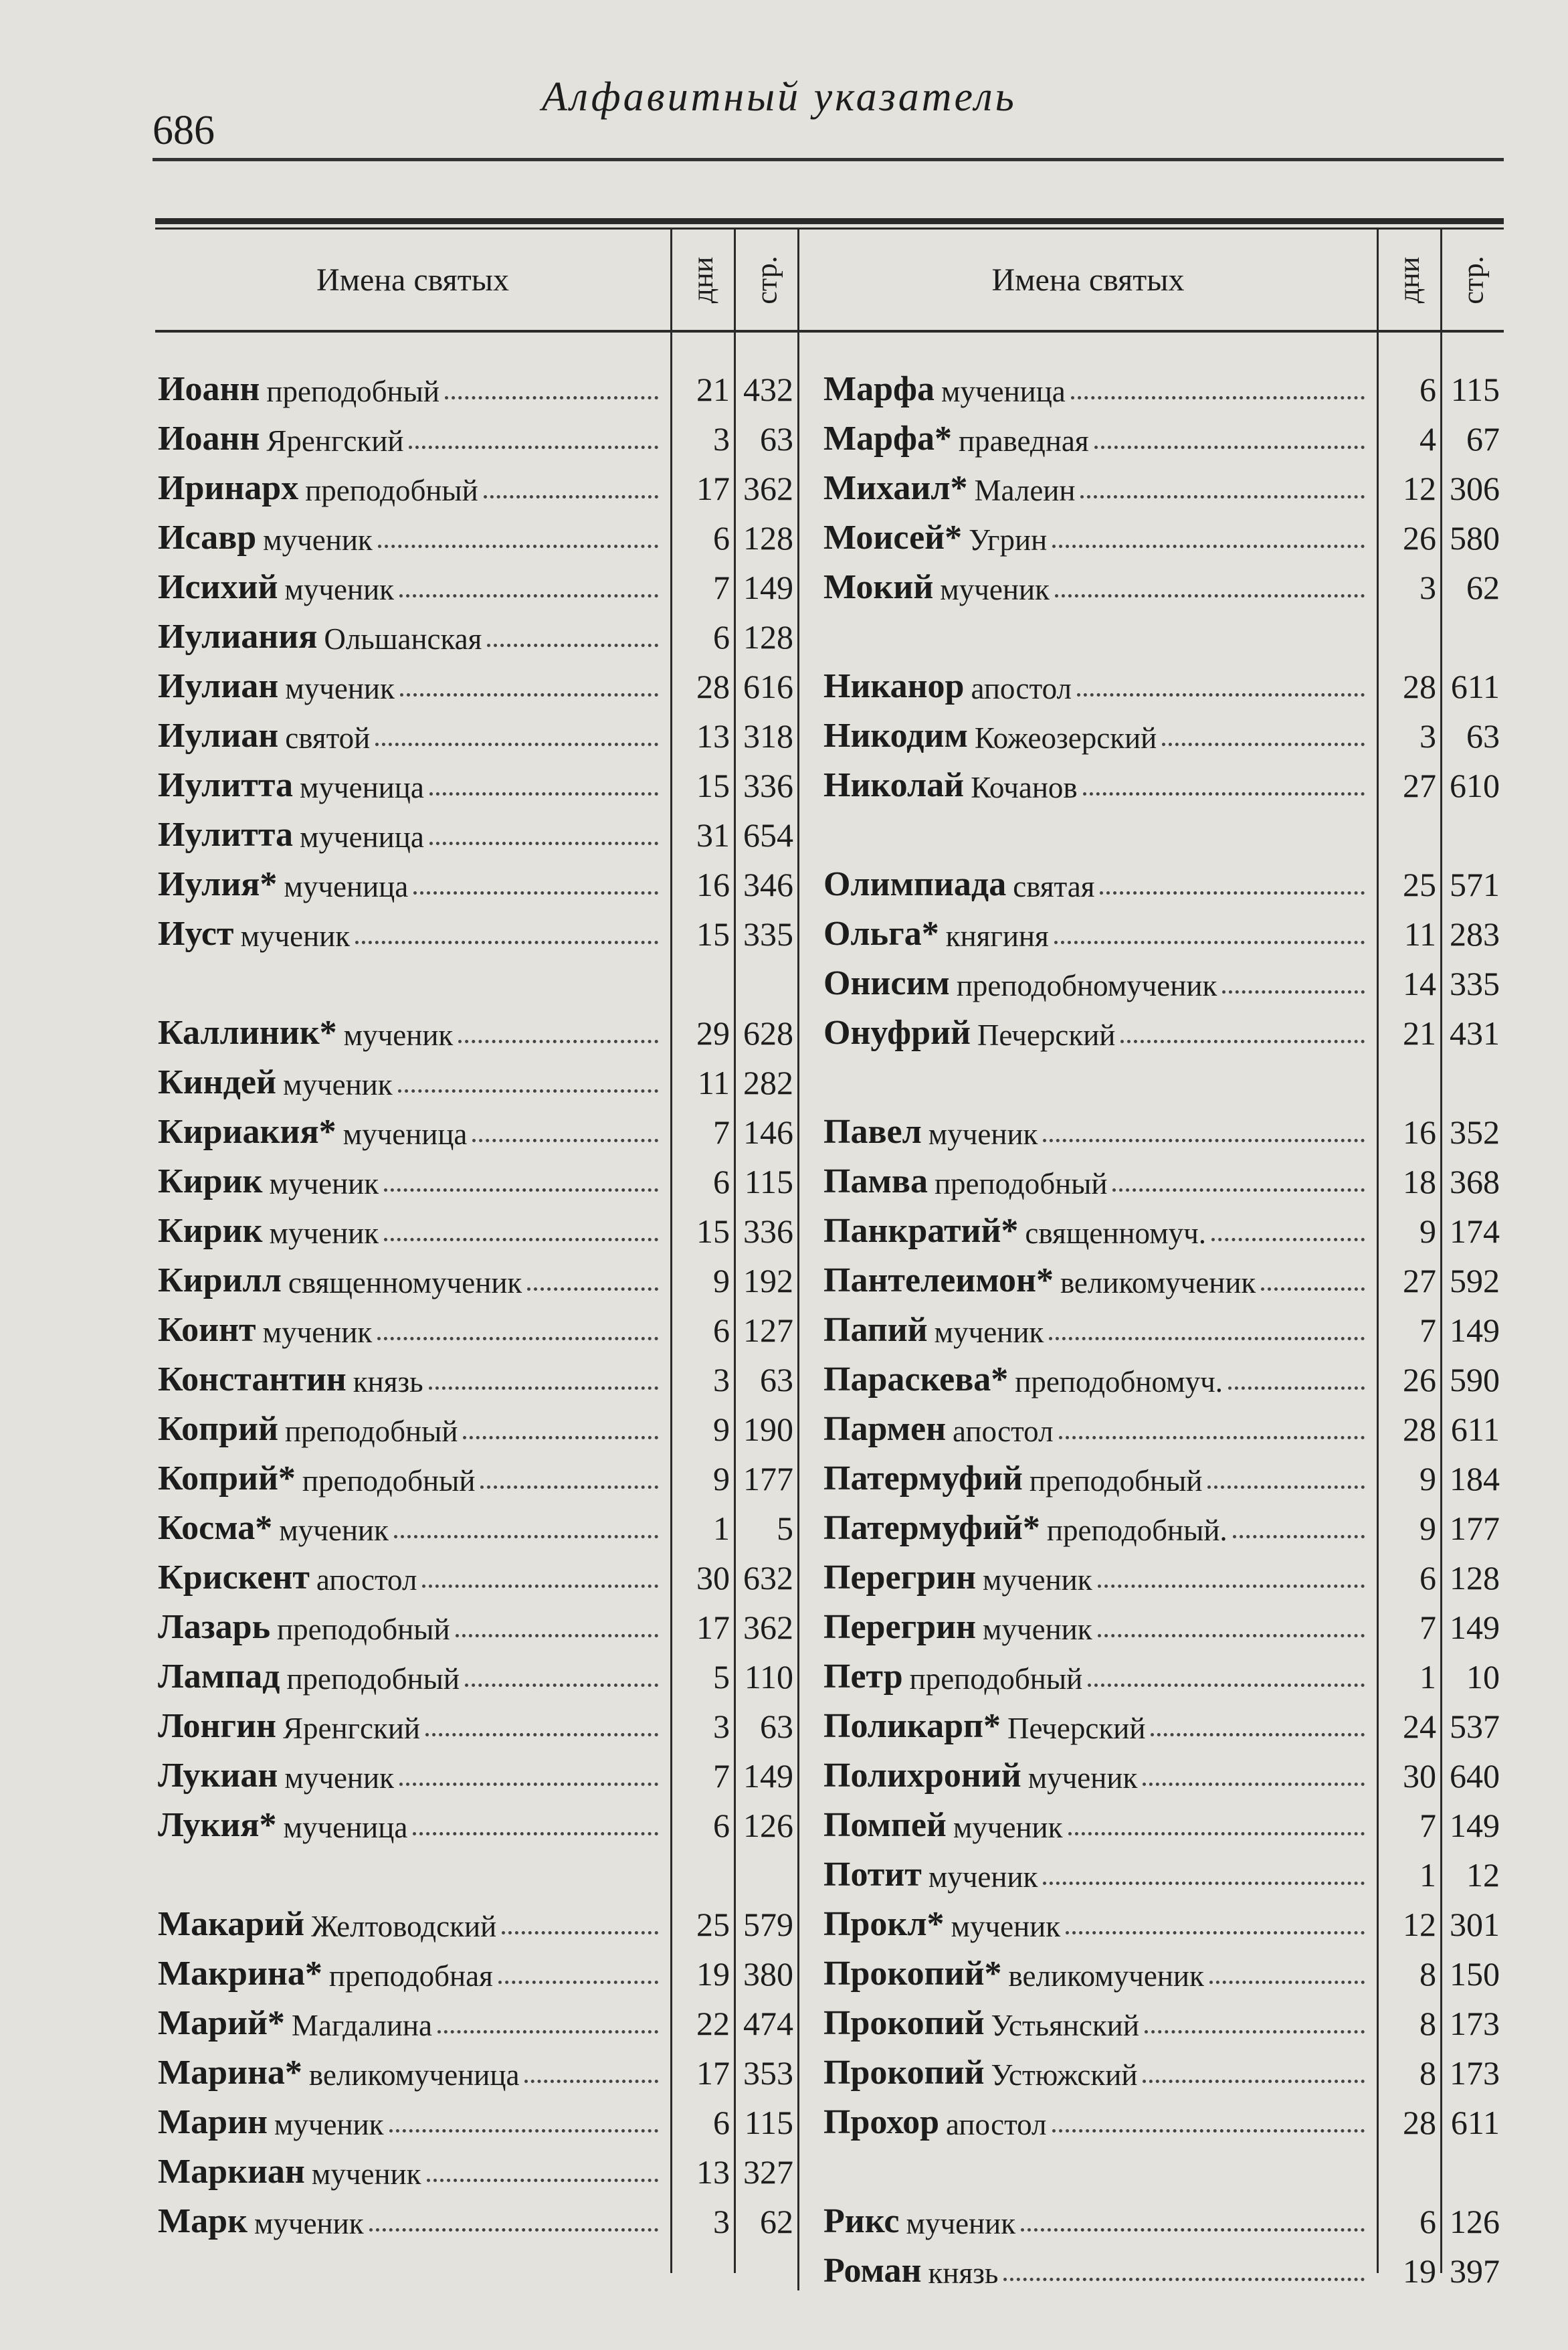 The height and width of the screenshot is (2350, 1568). What do you see at coordinates (414, 2075) in the screenshot?
I see `saint-description: великомученица` at bounding box center [414, 2075].